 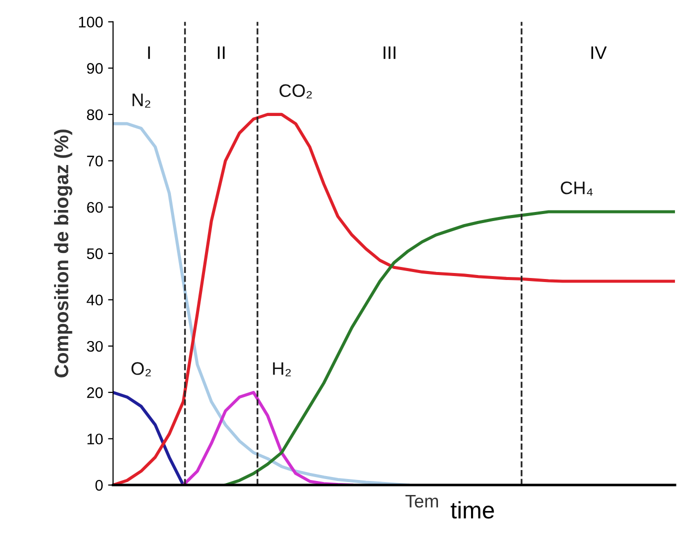 What do you see at coordinates (282, 369) in the screenshot?
I see `series-label: H₂` at bounding box center [282, 369].